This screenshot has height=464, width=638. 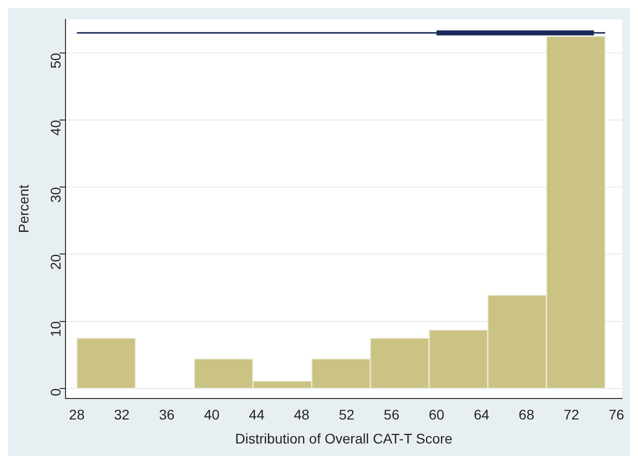 What do you see at coordinates (212, 414) in the screenshot?
I see `x-tick-label: 40` at bounding box center [212, 414].